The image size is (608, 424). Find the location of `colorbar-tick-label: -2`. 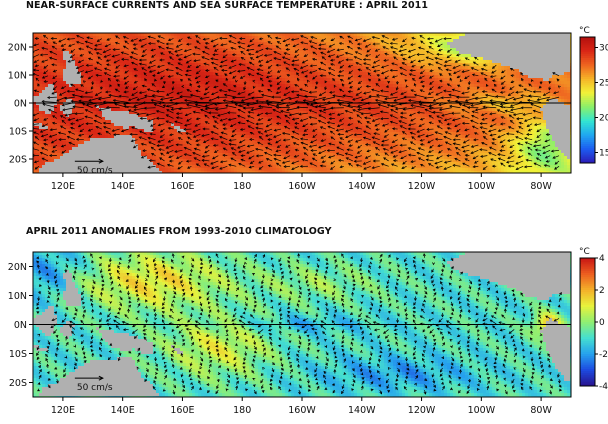

colorbar-tick-label: -2 is located at coordinates (603, 355).